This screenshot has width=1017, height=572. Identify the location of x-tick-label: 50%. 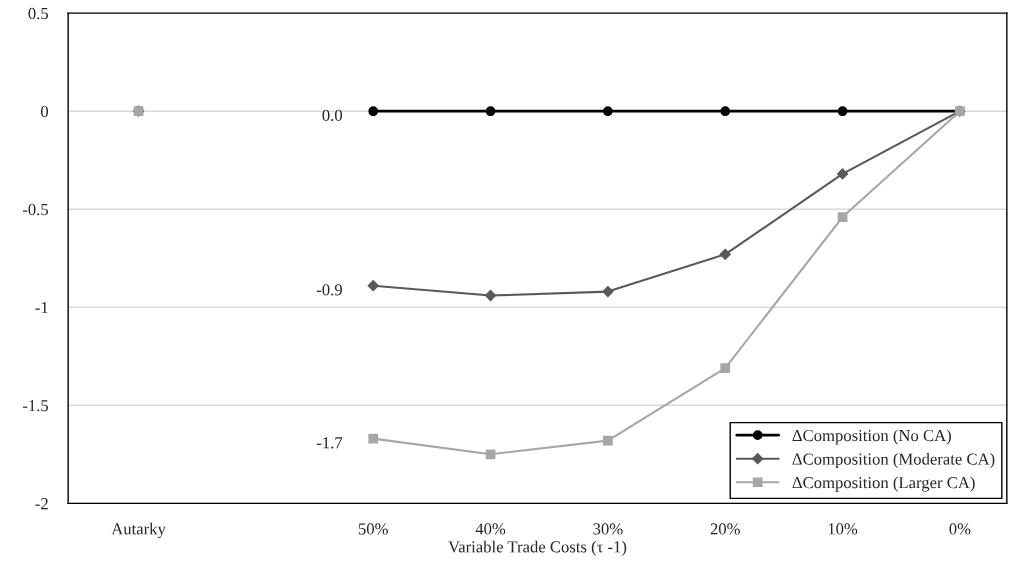
(373, 529).